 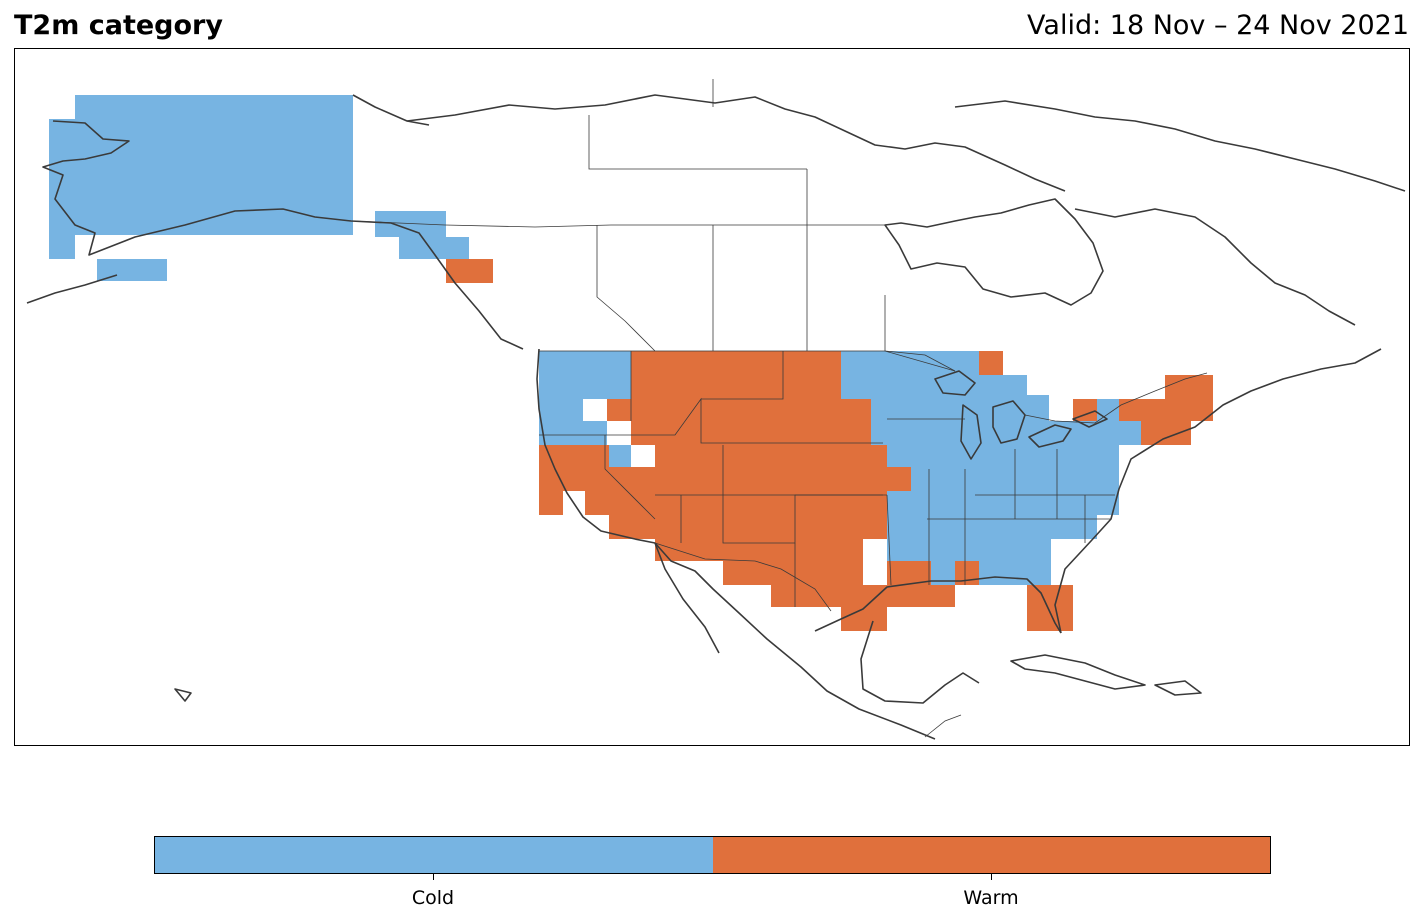 What do you see at coordinates (433, 898) in the screenshot?
I see `colorbar-label-cold: Cold` at bounding box center [433, 898].